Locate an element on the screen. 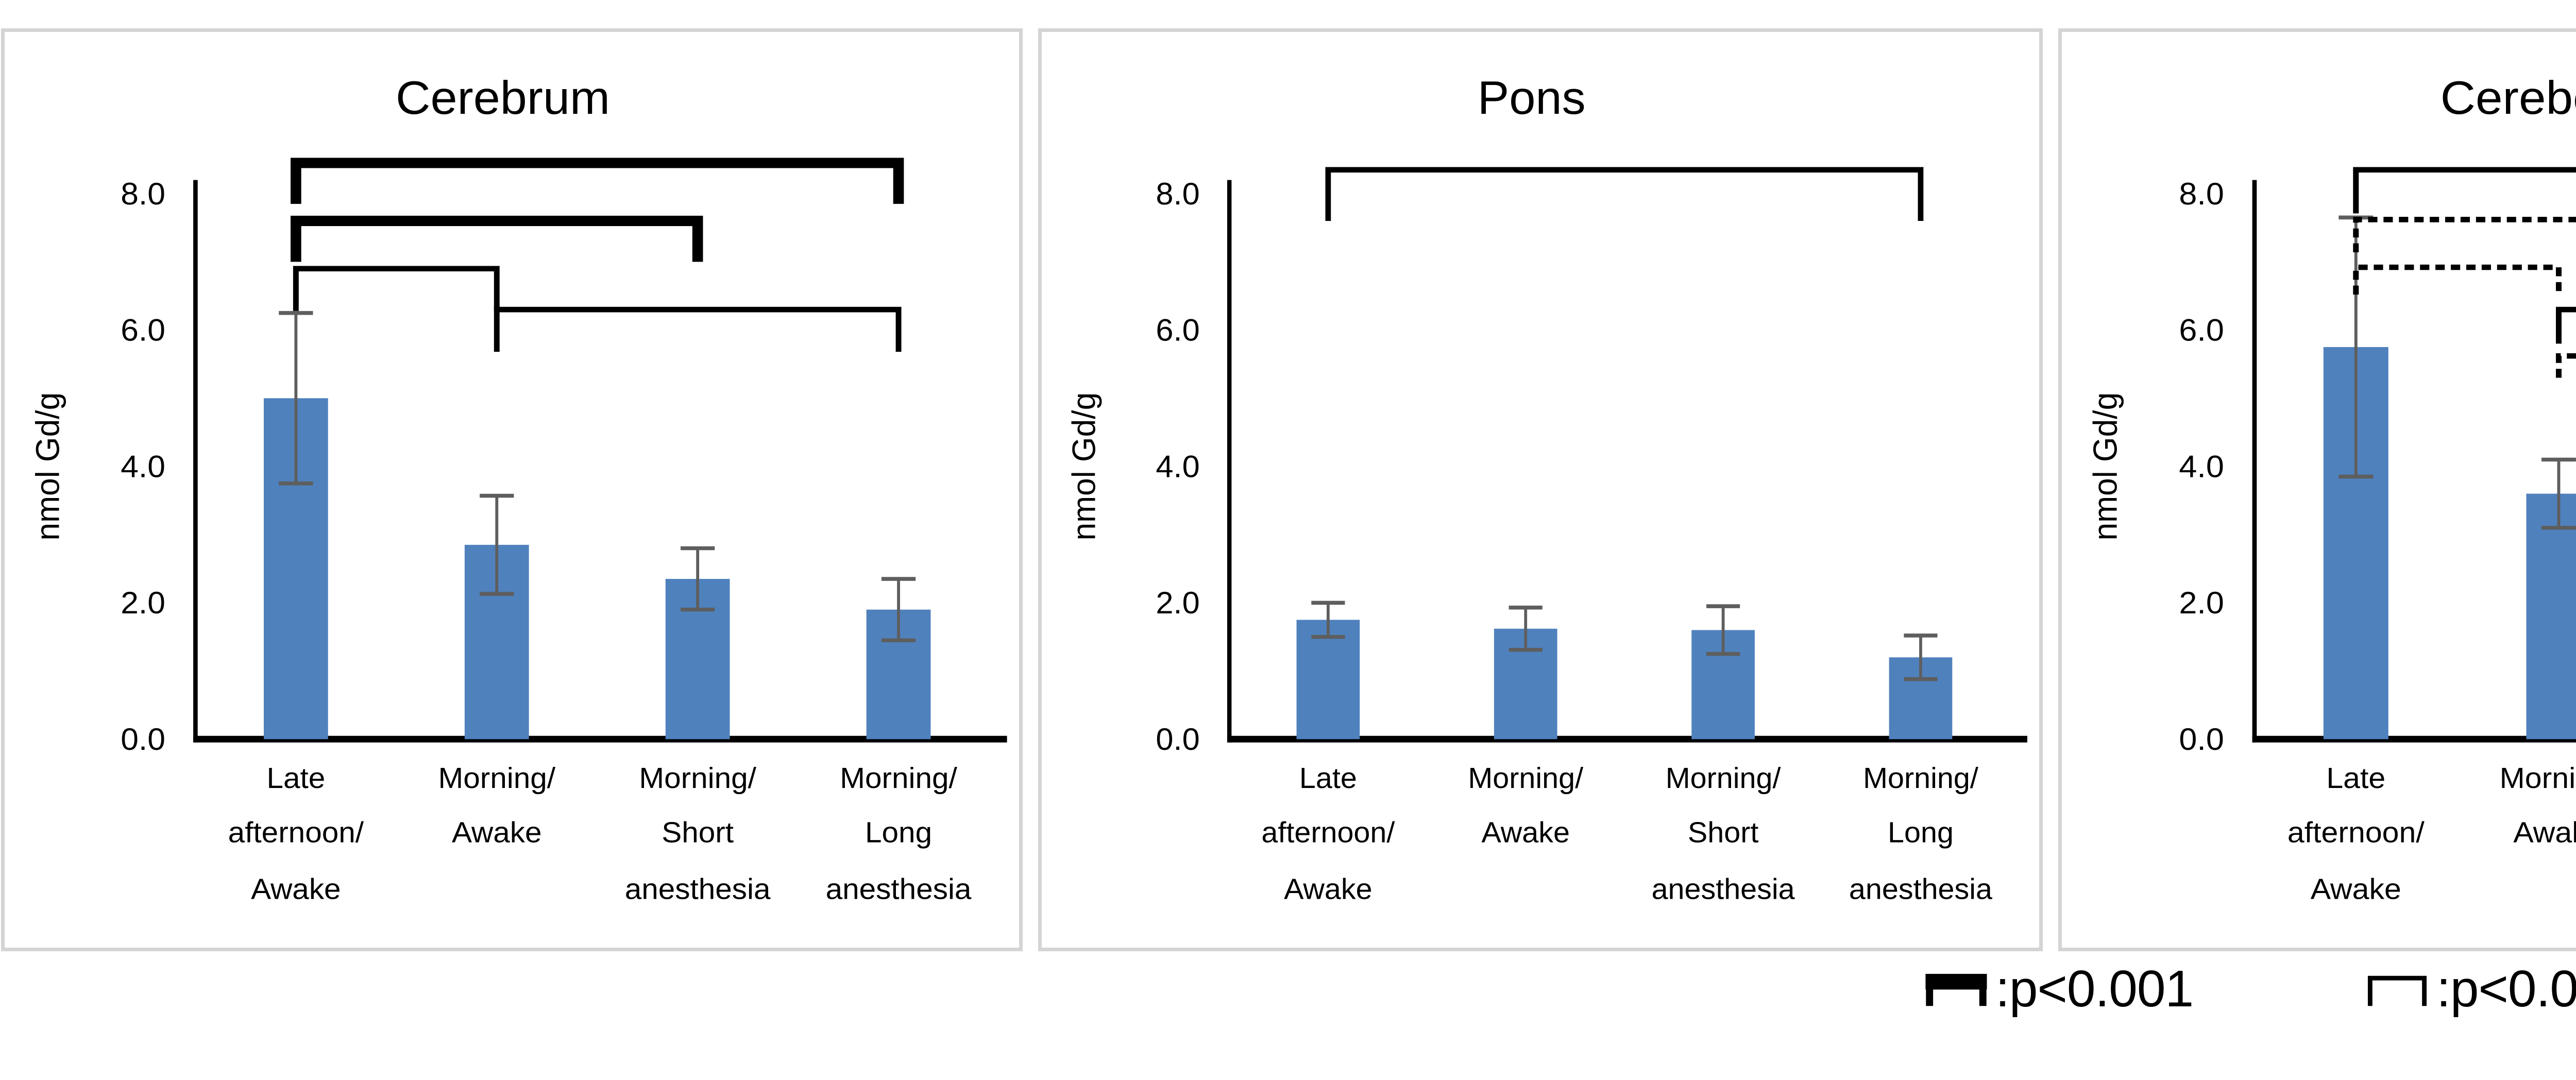  legend-item-p001: :p<0.001 is located at coordinates (2058, 989).